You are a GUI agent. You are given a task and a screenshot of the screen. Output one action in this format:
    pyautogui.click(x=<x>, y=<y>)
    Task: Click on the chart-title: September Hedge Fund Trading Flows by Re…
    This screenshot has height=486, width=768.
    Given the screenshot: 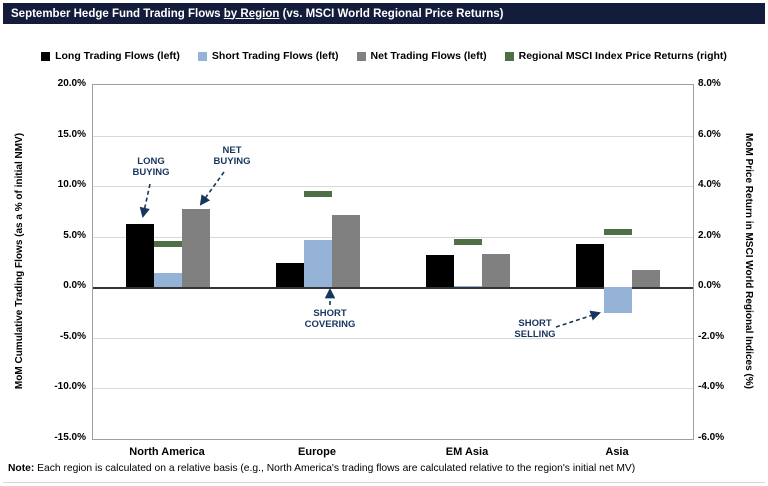 What is the action you would take?
    pyautogui.click(x=257, y=14)
    